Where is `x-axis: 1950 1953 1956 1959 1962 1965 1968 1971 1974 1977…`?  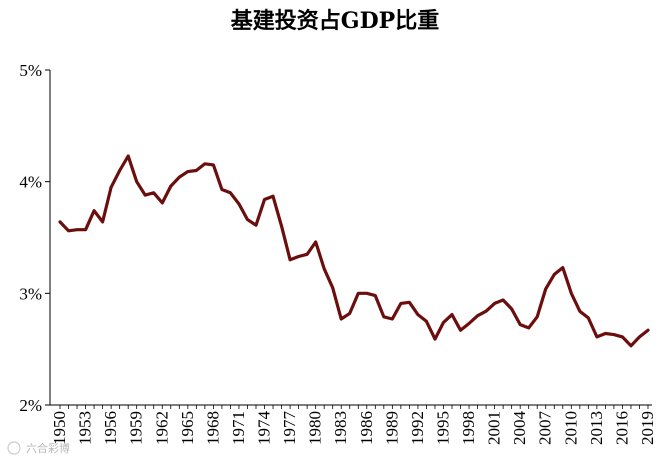
x-axis: 1950 1953 1956 1959 1962 1965 1968 1971 1974 1977… is located at coordinates (353, 425).